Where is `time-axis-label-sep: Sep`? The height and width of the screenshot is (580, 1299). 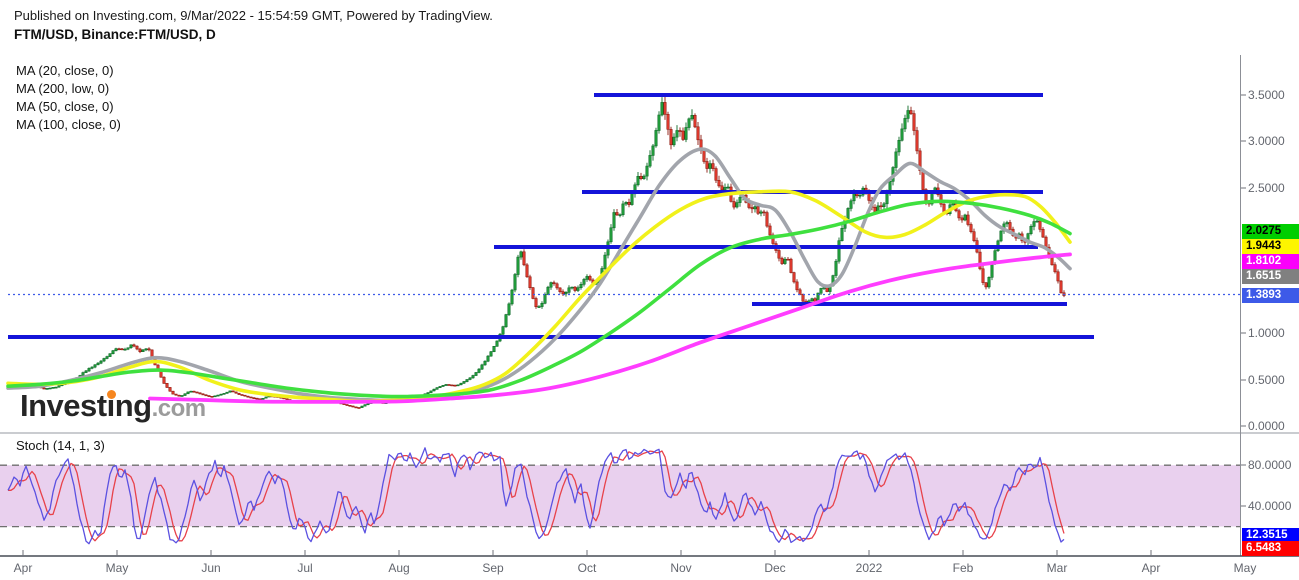 time-axis-label-sep: Sep is located at coordinates (493, 568).